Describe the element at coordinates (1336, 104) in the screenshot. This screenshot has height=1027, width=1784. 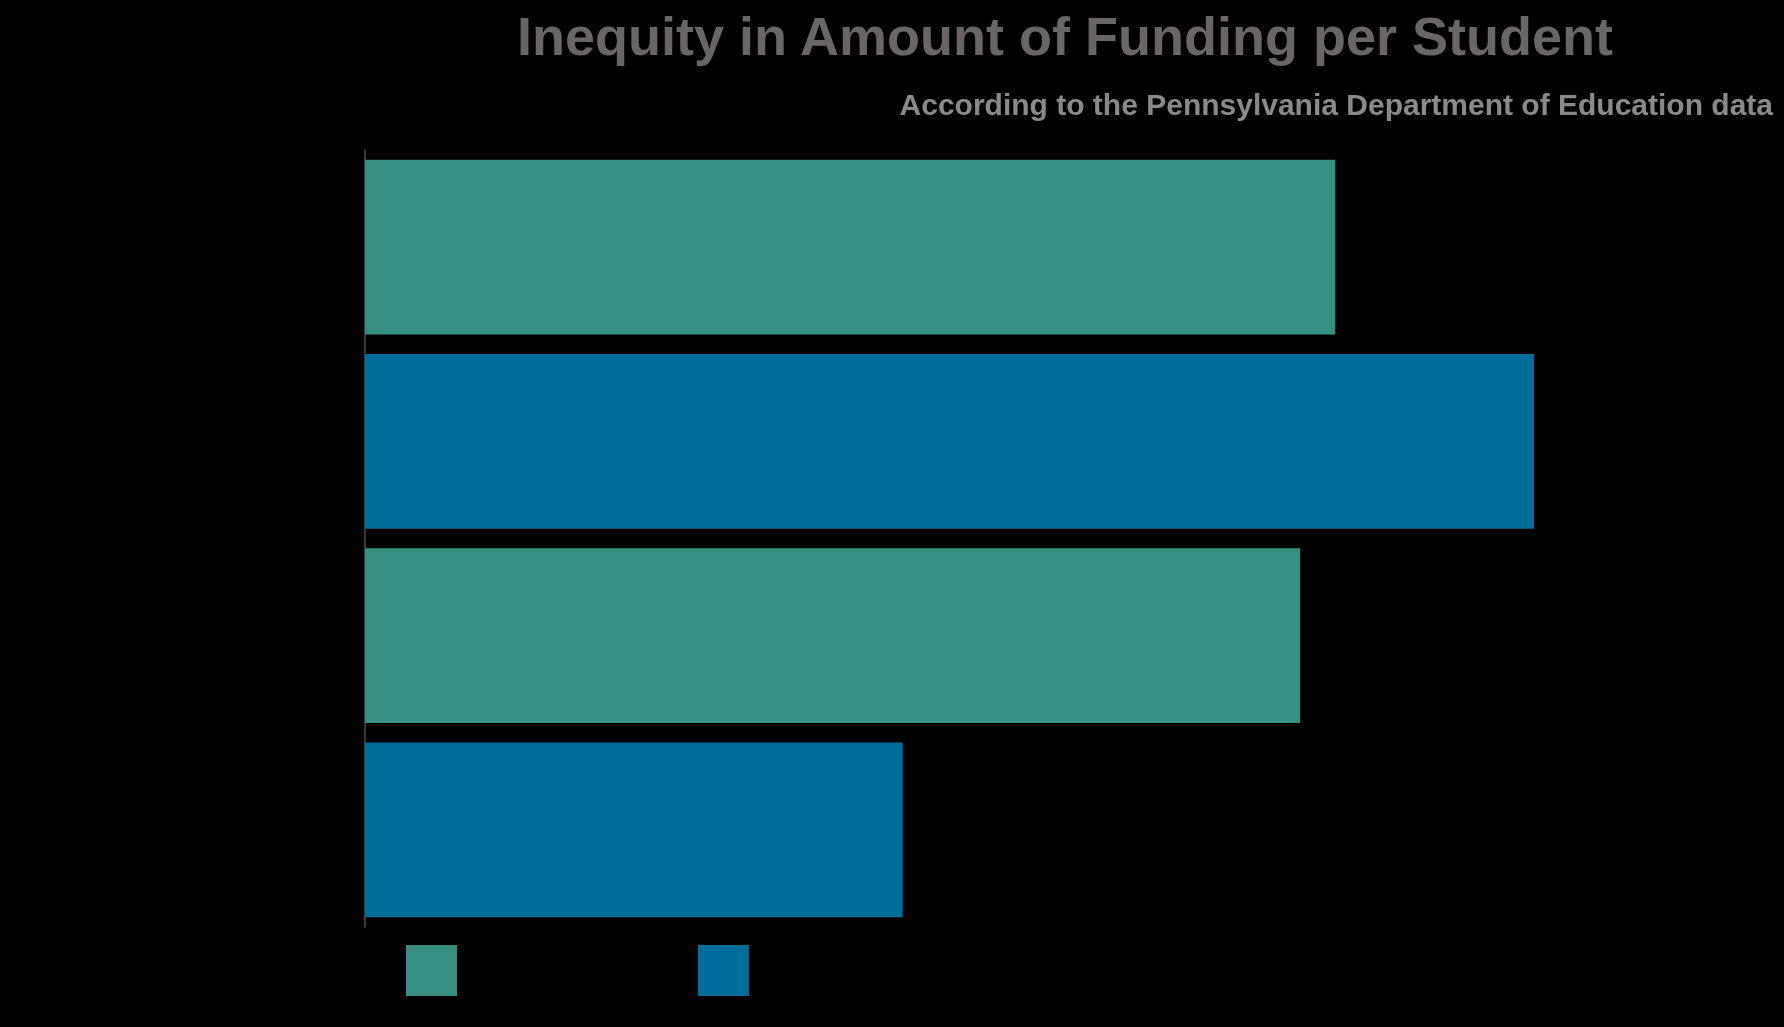
I see `chart-subtitle: According to the Pennsylvania Department of Education data` at that location.